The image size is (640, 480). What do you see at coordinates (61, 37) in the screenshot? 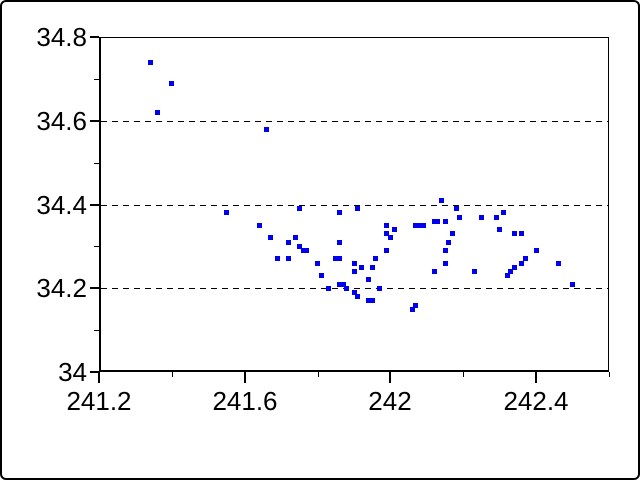
I see `y-axis-tick-label: 34.8` at bounding box center [61, 37].